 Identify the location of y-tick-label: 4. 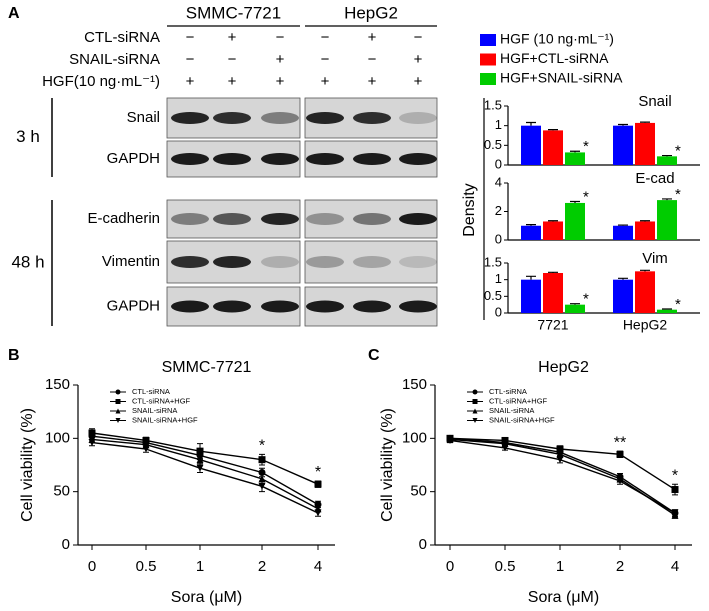
(498, 181).